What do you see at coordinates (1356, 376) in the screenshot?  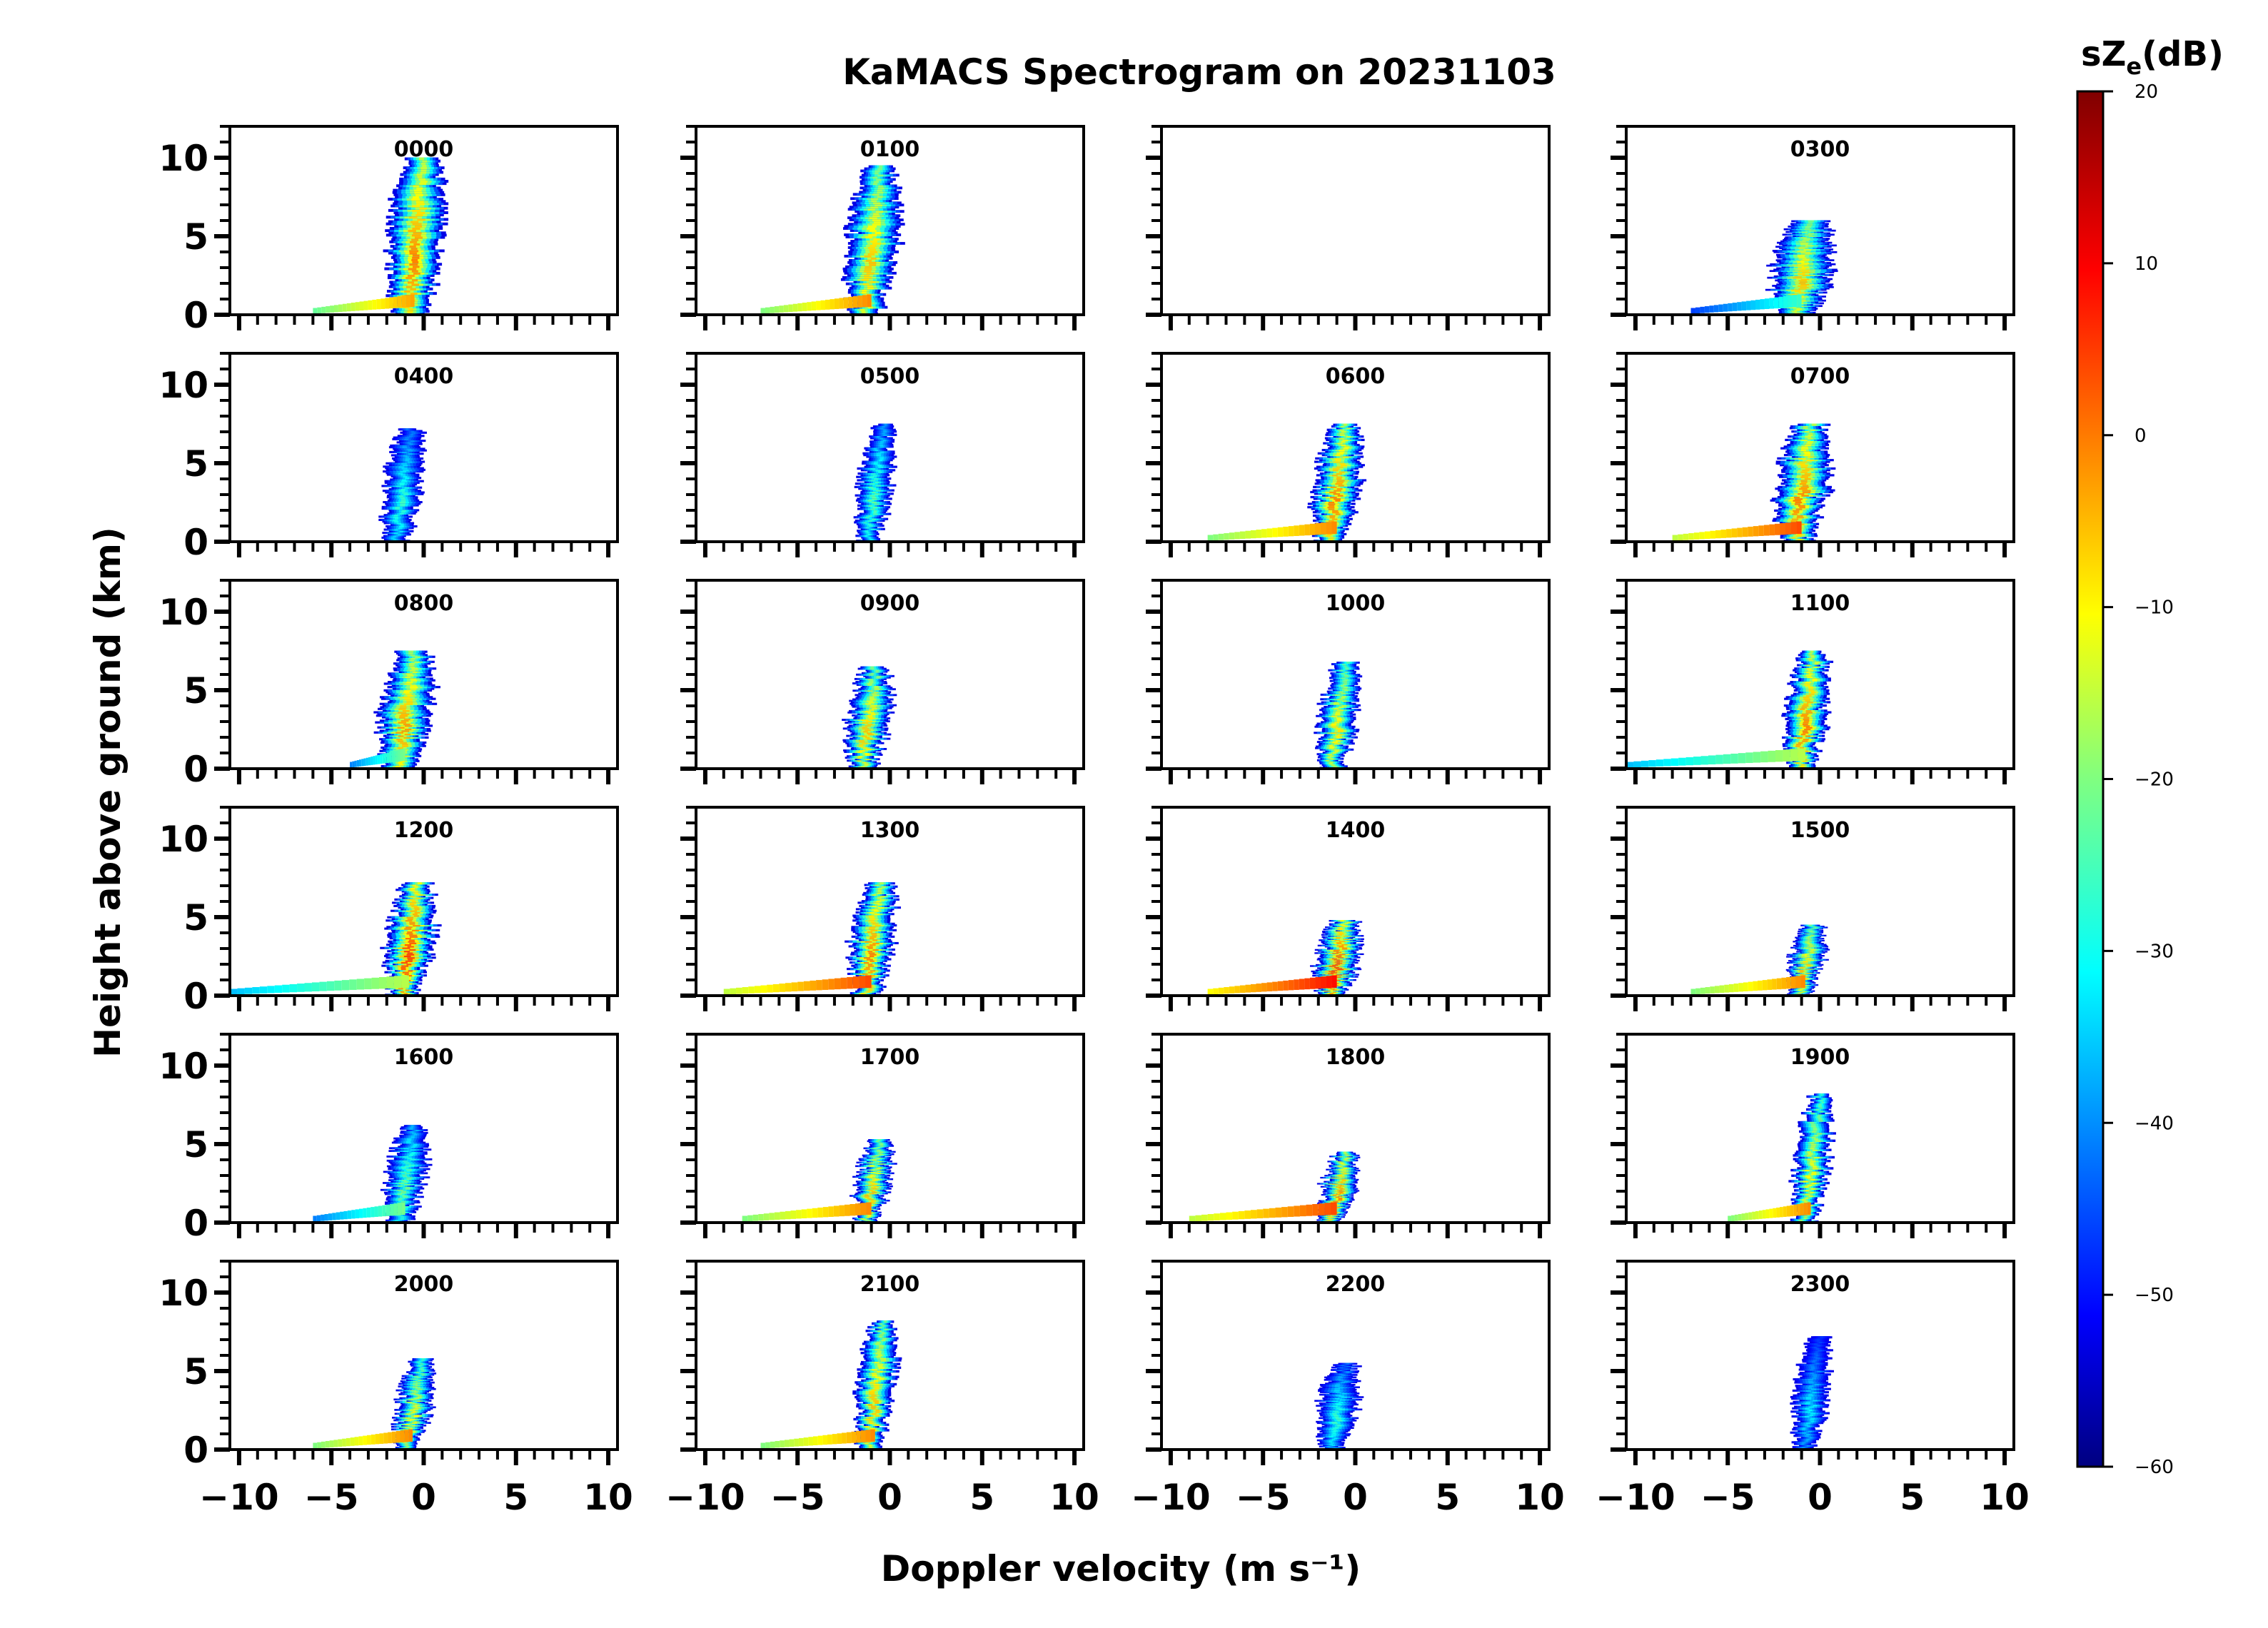 I see `panel-label: 0600` at bounding box center [1356, 376].